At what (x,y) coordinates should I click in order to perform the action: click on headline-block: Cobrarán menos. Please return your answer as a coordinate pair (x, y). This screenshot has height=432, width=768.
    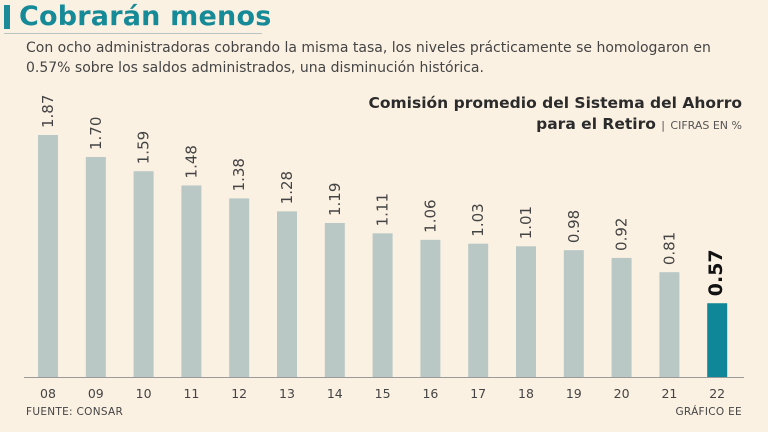
    Looking at the image, I should click on (137, 16).